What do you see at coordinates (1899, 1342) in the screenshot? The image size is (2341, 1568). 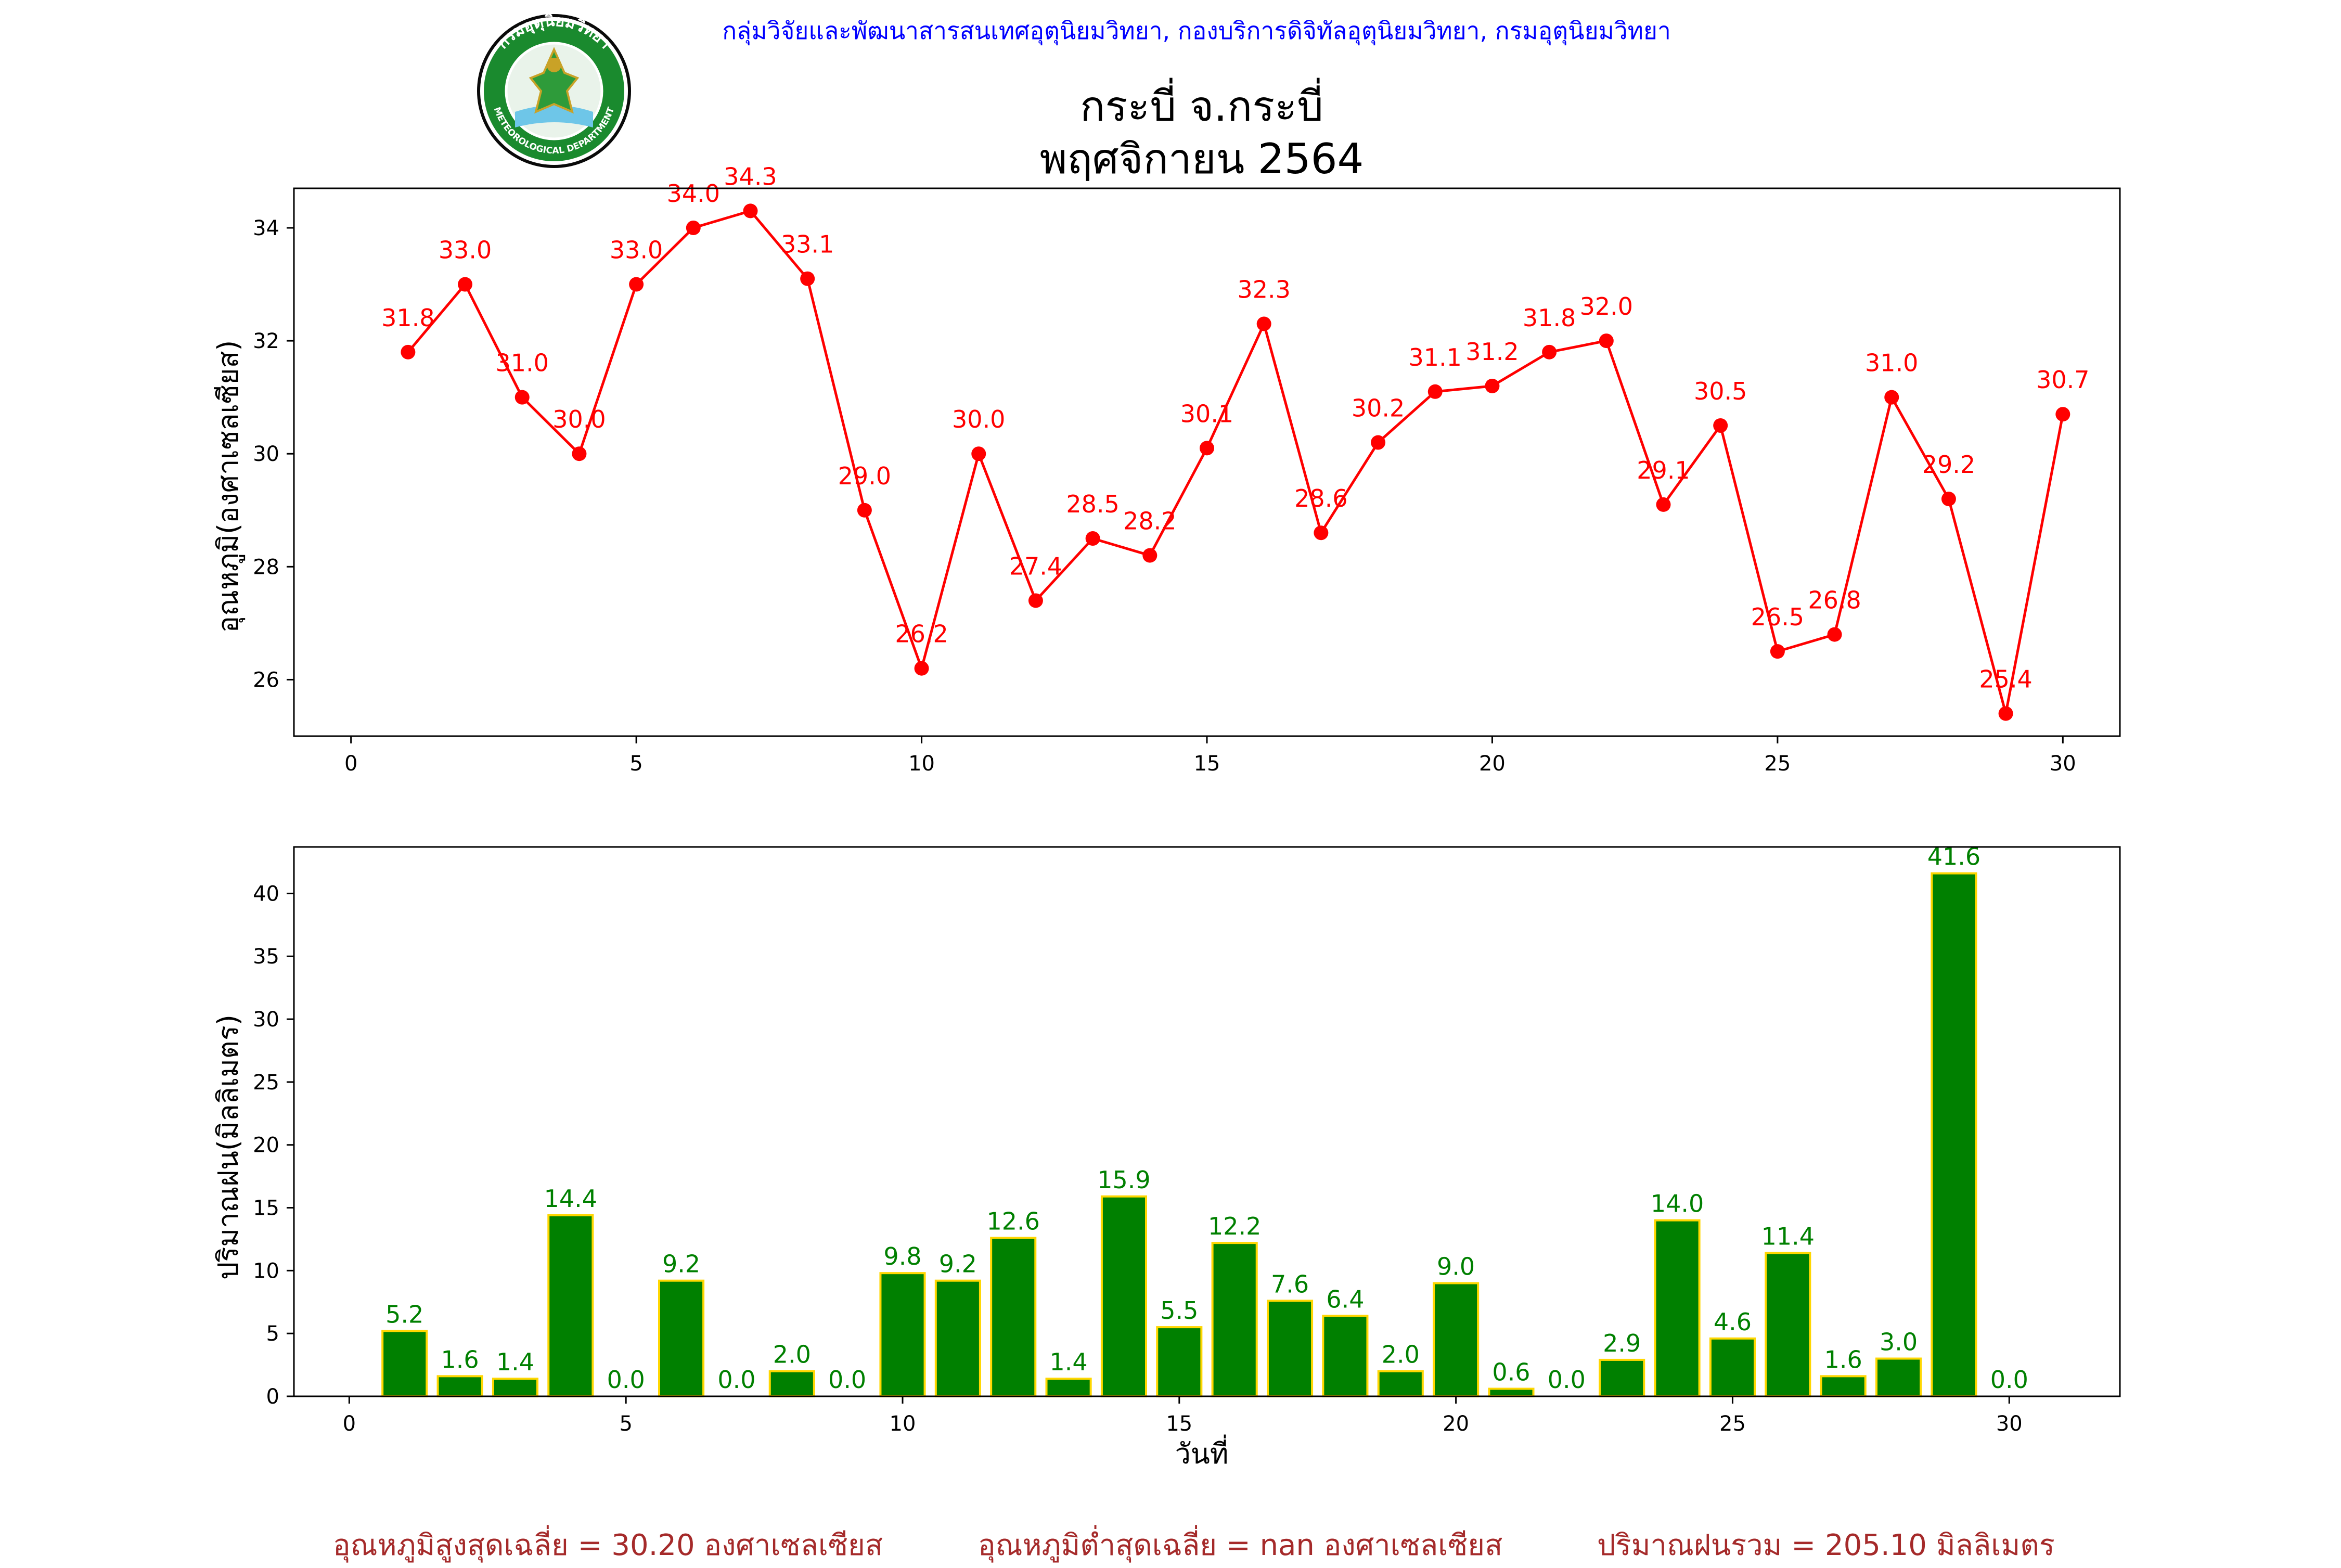 I see `rainfall-data-label: 3.0` at bounding box center [1899, 1342].